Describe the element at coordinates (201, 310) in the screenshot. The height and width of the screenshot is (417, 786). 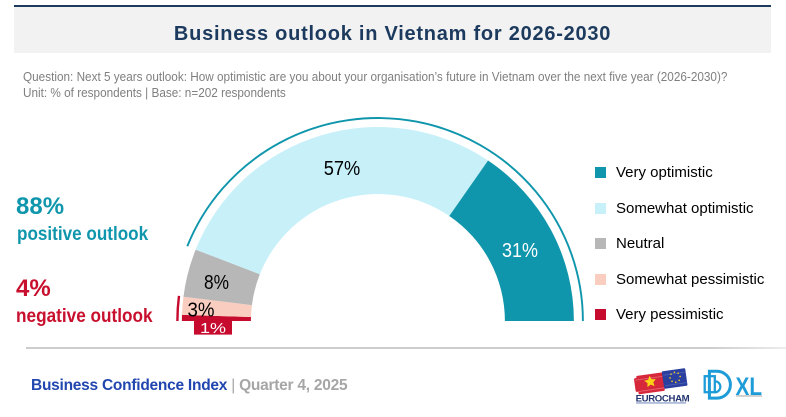
I see `svg-text: 3%` at that location.